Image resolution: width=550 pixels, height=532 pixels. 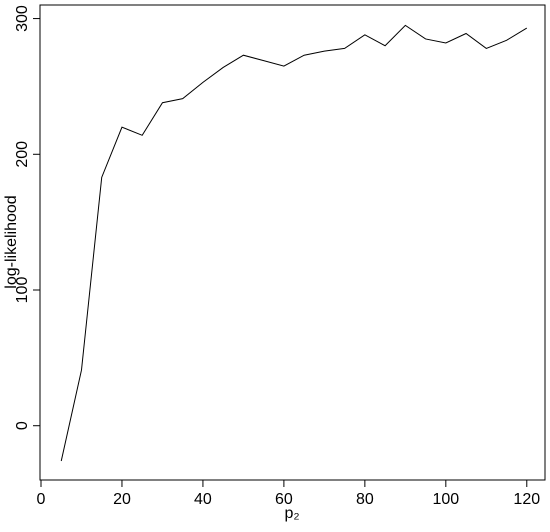 What do you see at coordinates (122, 499) in the screenshot?
I see `x-tick-label: 20` at bounding box center [122, 499].